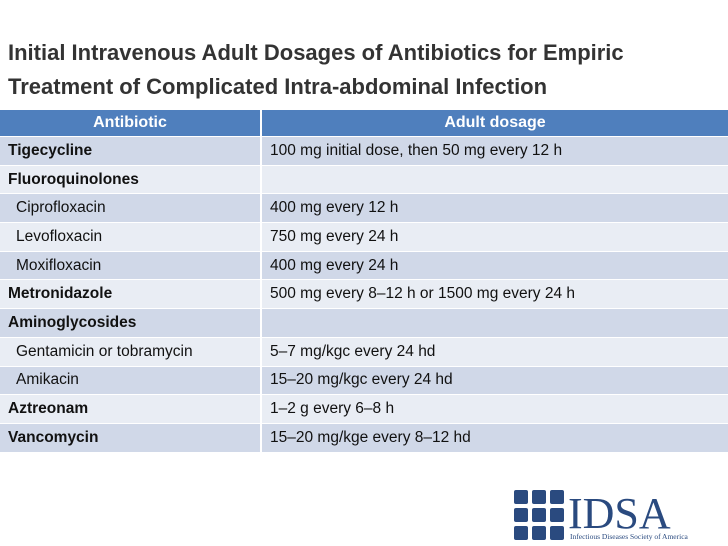  Describe the element at coordinates (131, 437) in the screenshot. I see `antibiotic-cell: Vancomycin` at that location.